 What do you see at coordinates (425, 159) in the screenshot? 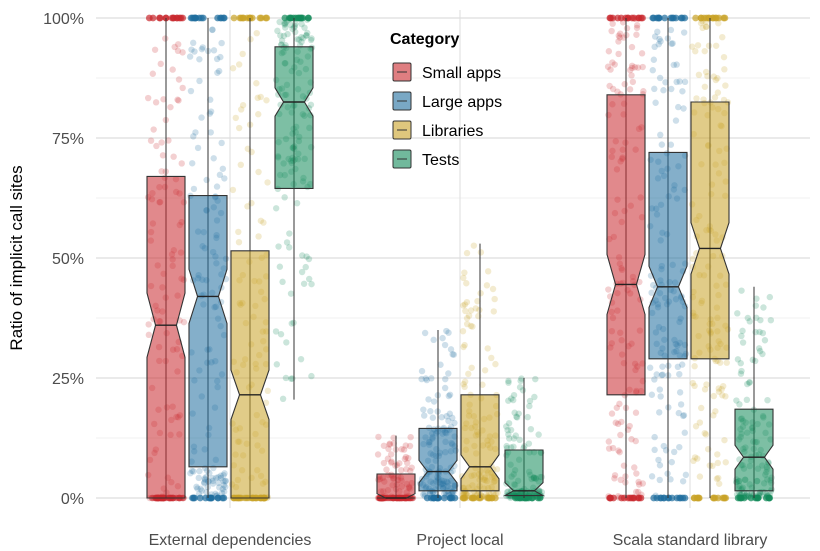
I see `legend-item: Tests` at bounding box center [425, 159].